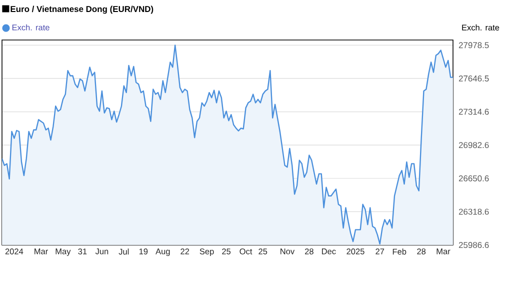 The image size is (507, 288). I want to click on y-tick-label: 26982.6, so click(473, 145).